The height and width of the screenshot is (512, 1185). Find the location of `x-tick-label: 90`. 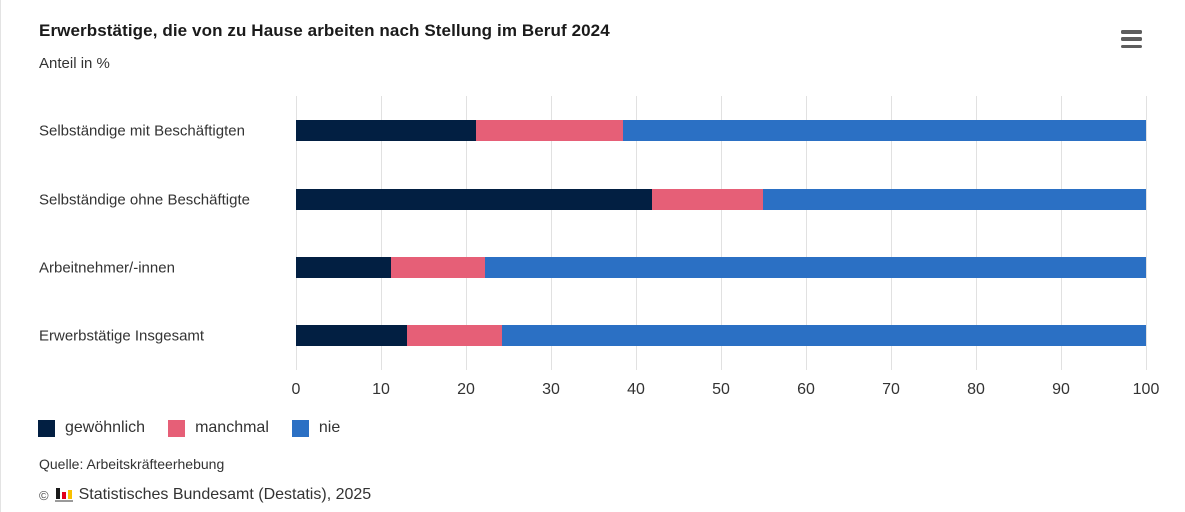

x-tick-label: 90 is located at coordinates (1061, 389).